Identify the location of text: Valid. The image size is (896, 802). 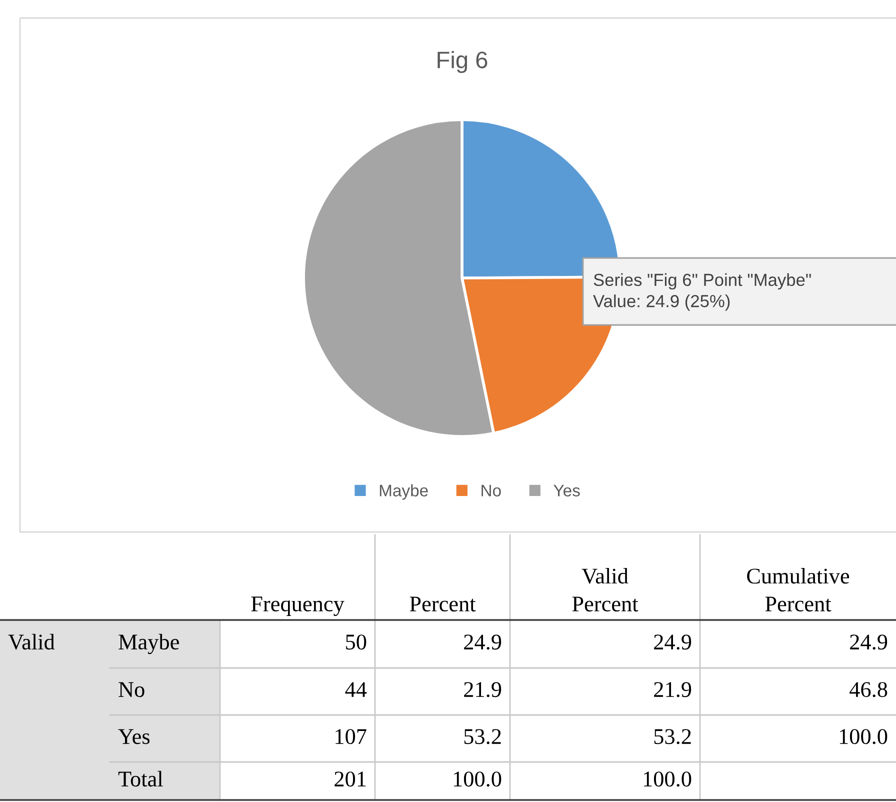
(31, 642).